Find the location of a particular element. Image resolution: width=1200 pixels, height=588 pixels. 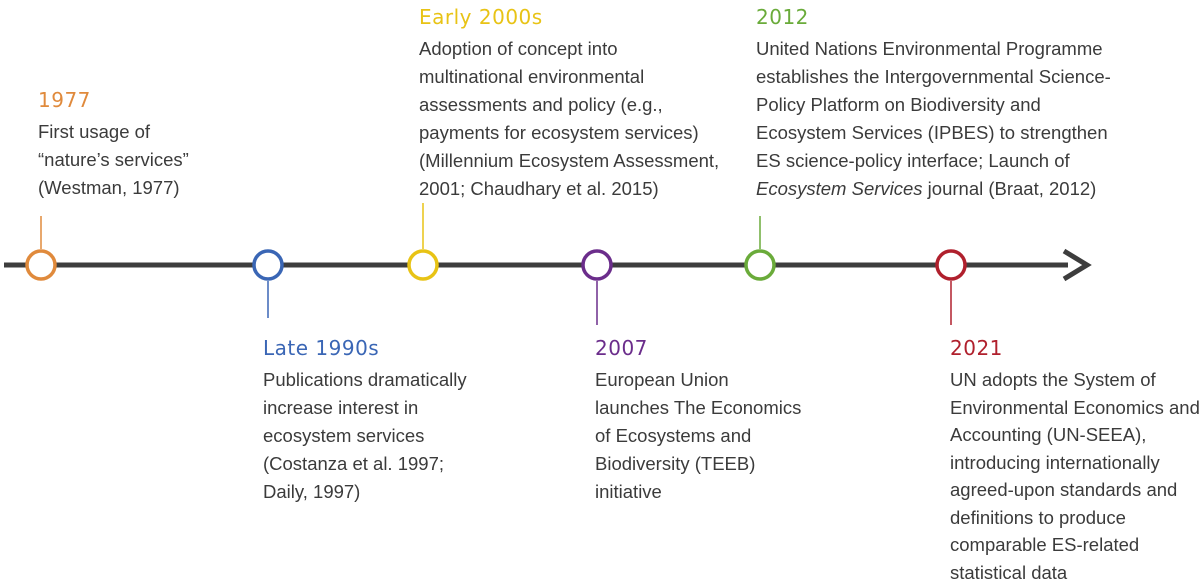

event-year: 2021 is located at coordinates (976, 348).